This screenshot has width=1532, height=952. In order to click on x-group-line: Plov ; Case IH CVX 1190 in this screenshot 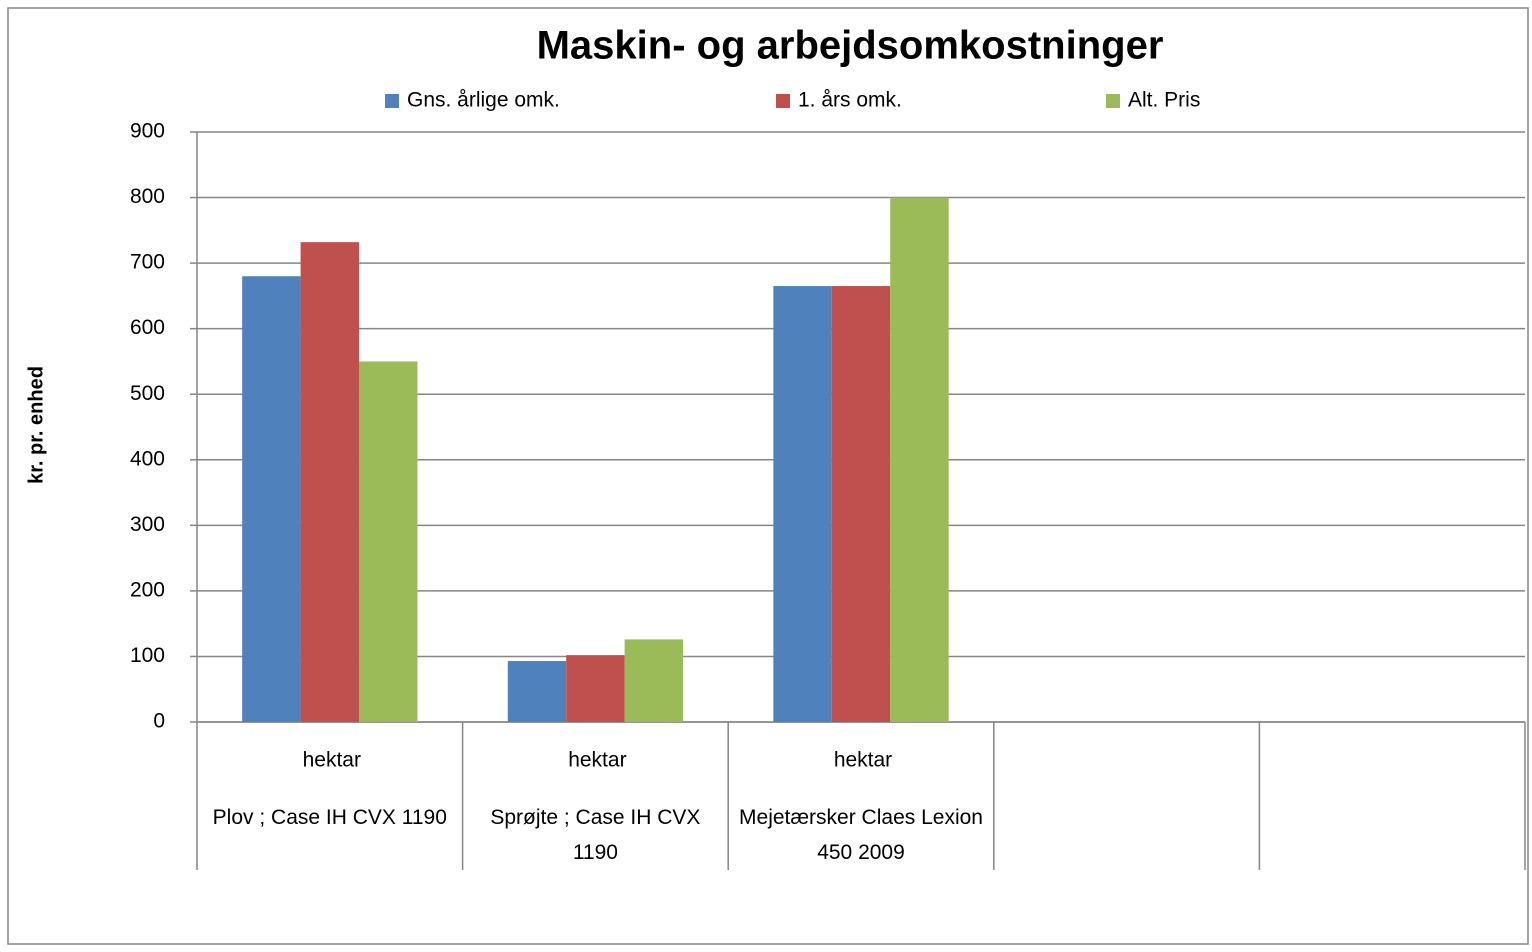, I will do `click(330, 817)`.